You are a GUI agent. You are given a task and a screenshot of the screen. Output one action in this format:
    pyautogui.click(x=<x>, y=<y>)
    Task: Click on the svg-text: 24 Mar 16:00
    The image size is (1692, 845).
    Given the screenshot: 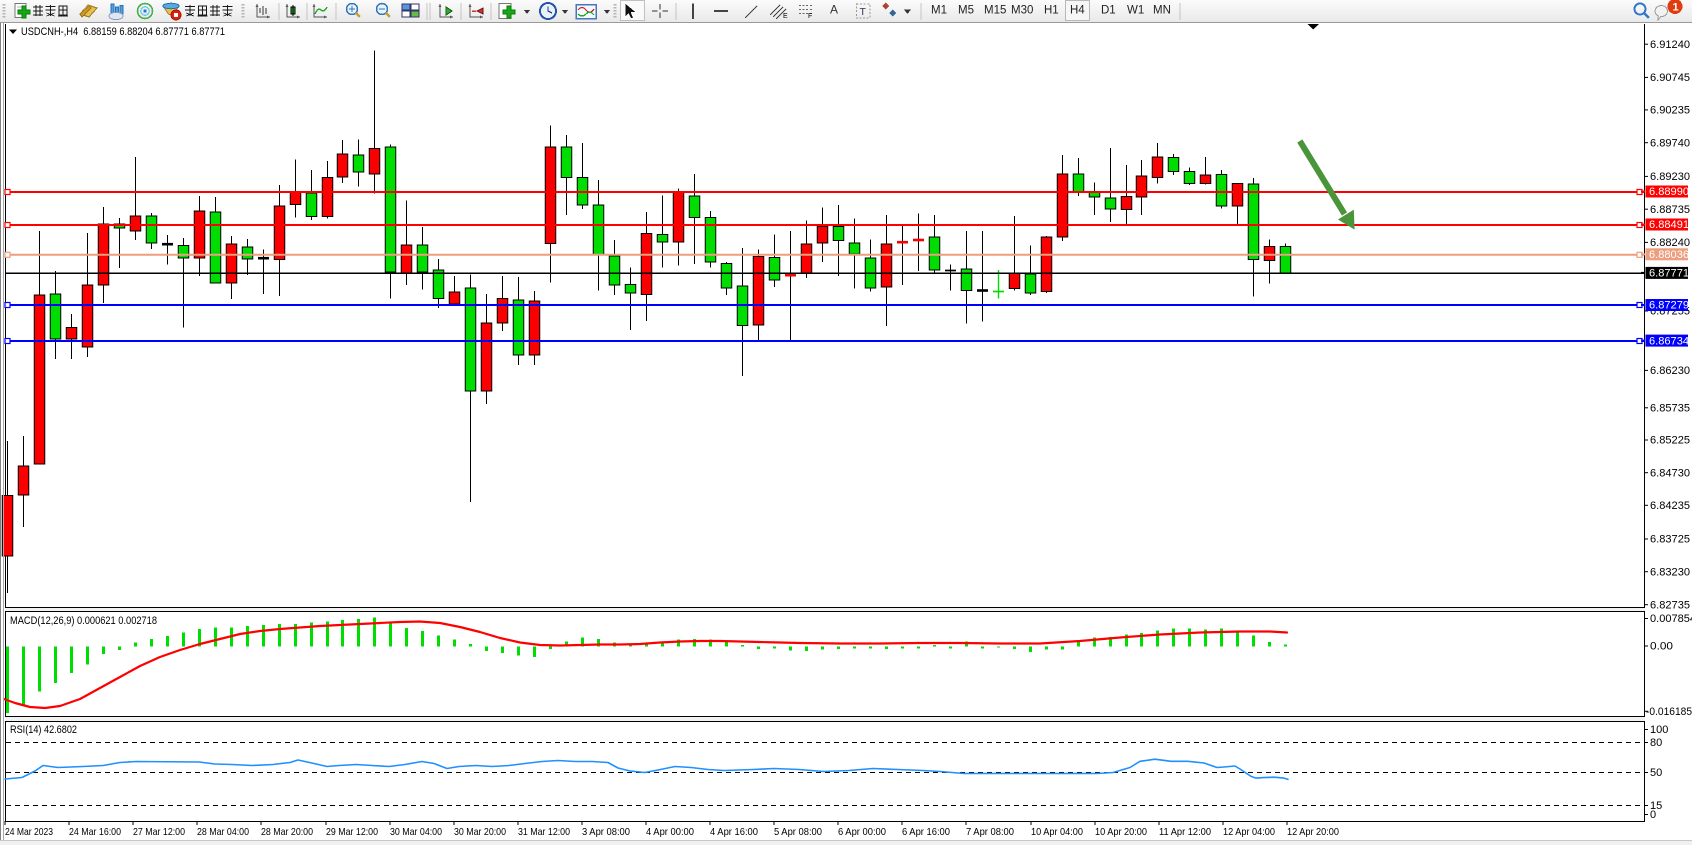 What is the action you would take?
    pyautogui.click(x=95, y=832)
    